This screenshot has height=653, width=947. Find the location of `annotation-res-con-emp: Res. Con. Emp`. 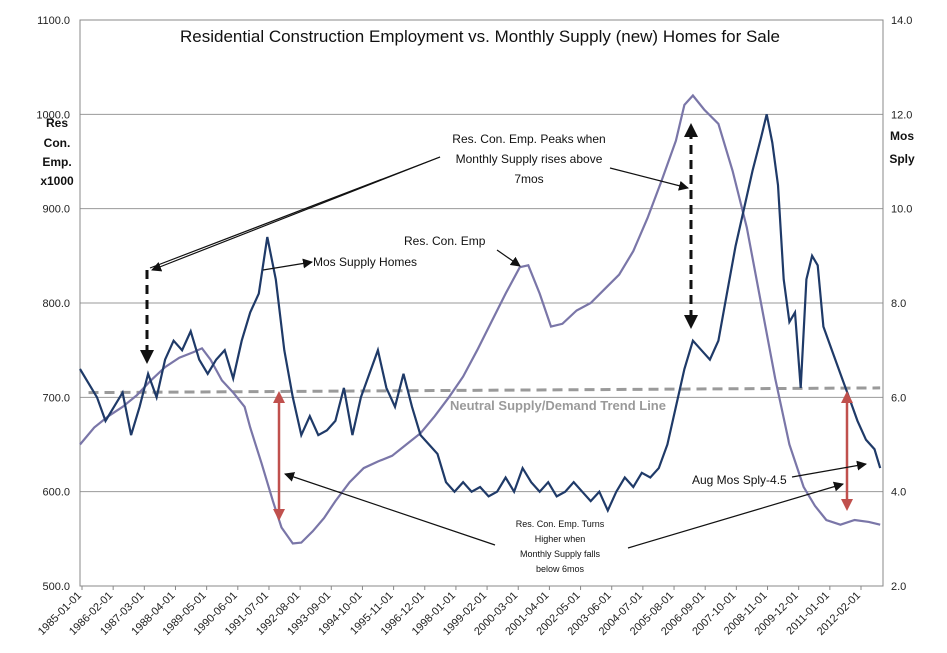

annotation-res-con-emp: Res. Con. Emp is located at coordinates (445, 241).